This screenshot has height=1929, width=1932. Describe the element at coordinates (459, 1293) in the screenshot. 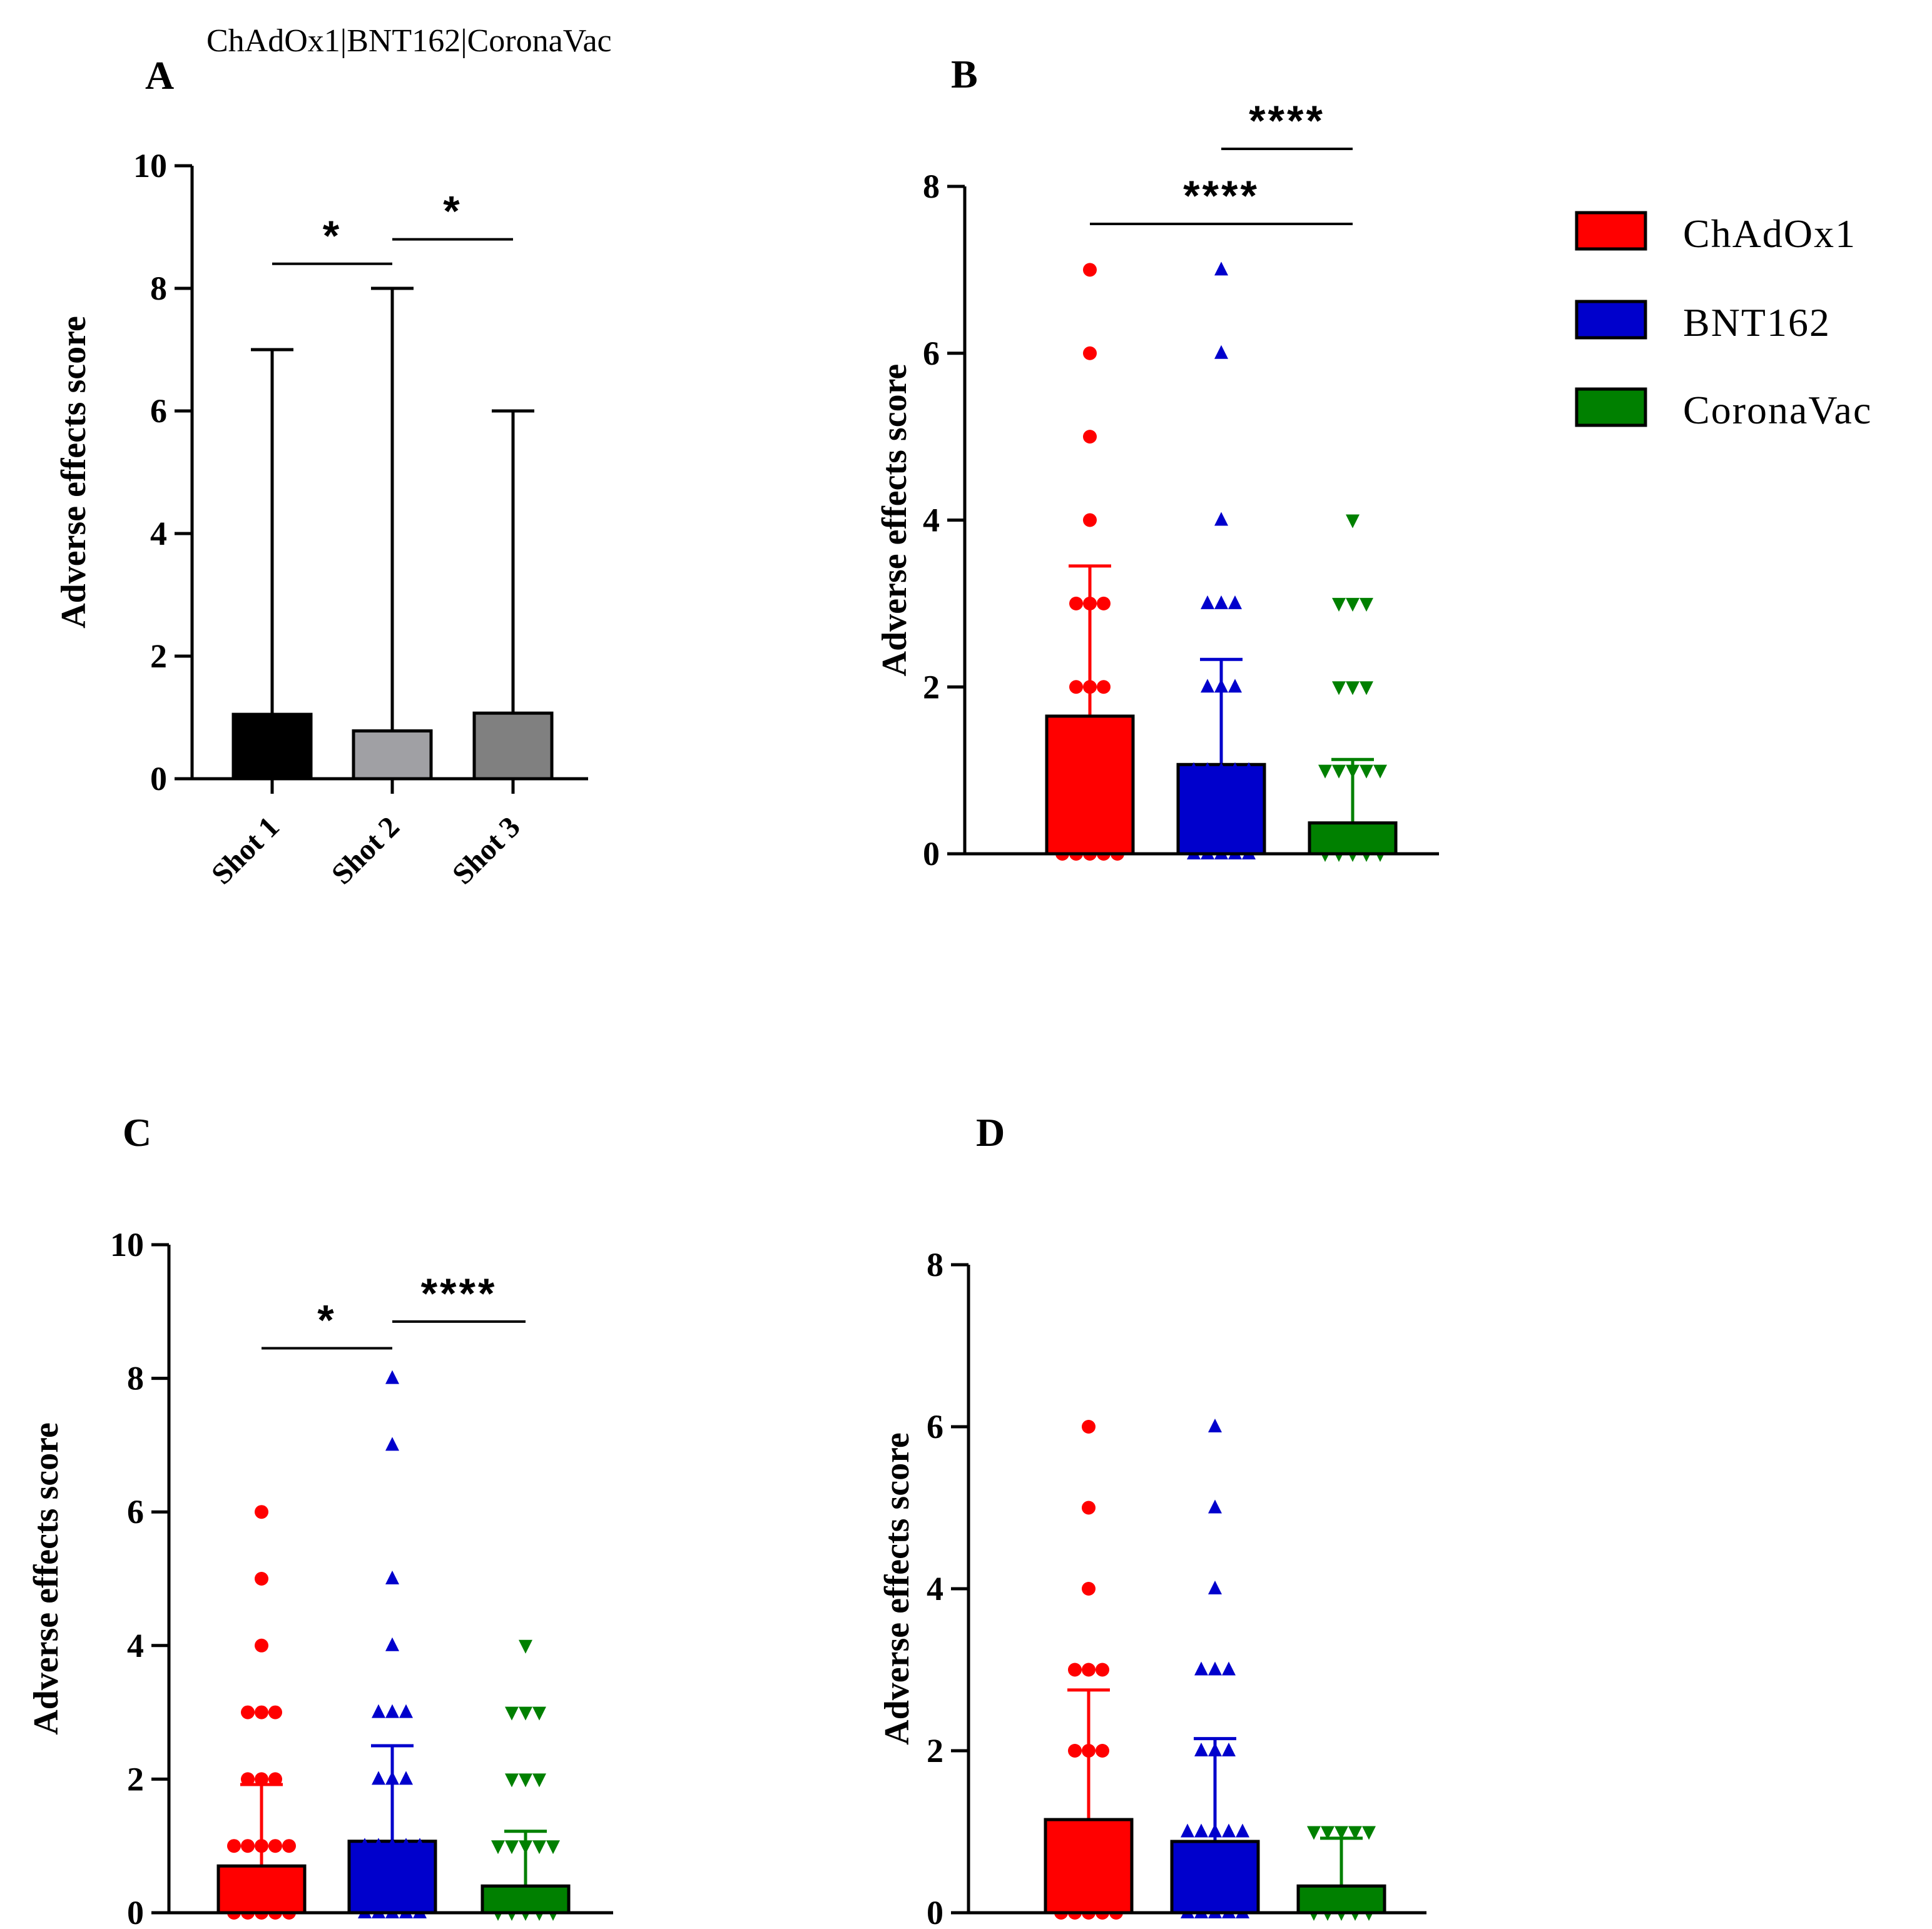

I see `significance-label: ****` at that location.